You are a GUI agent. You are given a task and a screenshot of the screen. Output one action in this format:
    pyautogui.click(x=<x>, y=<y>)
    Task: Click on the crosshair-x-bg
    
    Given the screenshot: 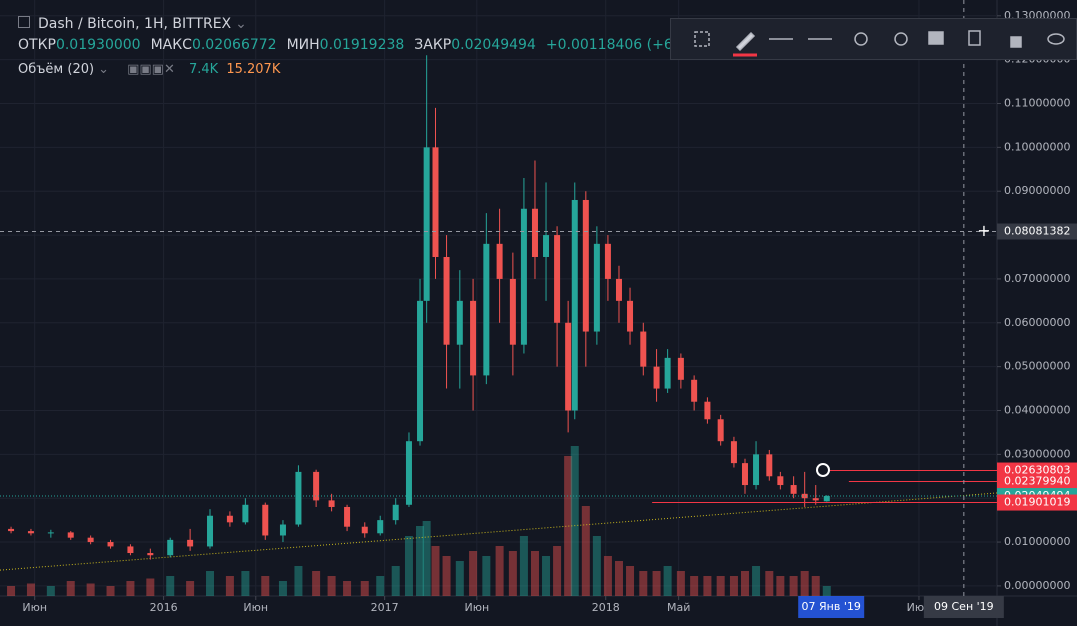 What is the action you would take?
    pyautogui.click(x=963, y=607)
    